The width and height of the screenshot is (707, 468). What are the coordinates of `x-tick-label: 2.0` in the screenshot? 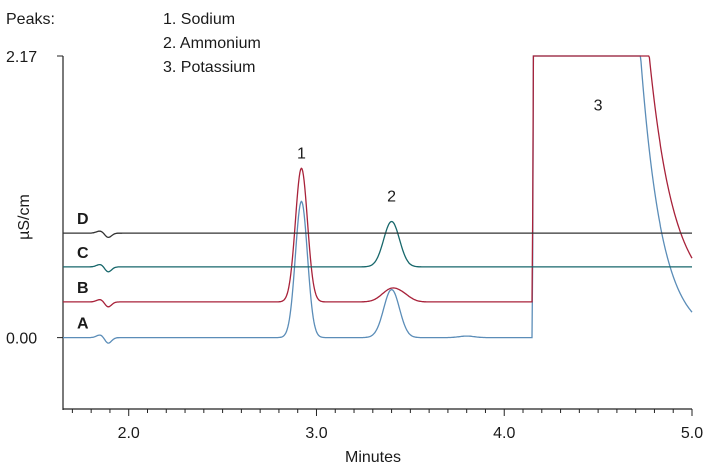 It's located at (129, 433).